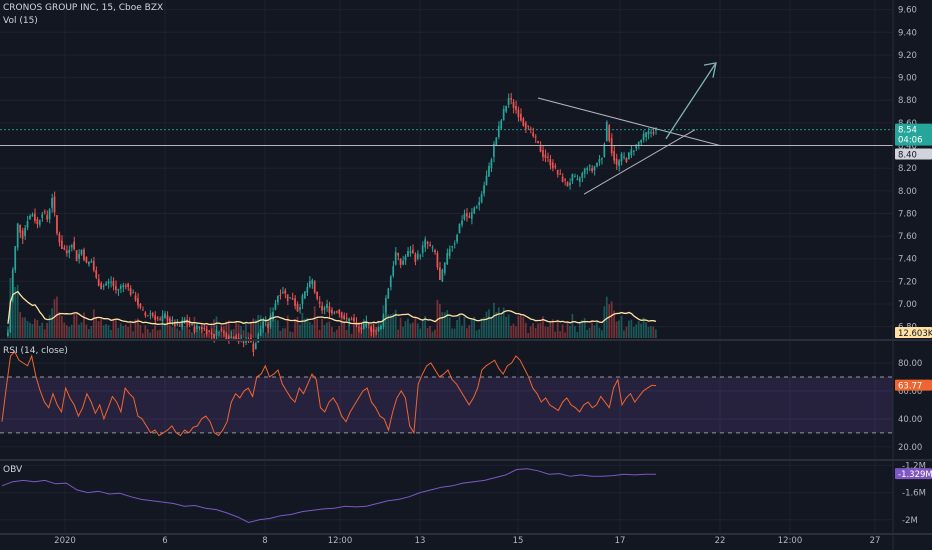 This screenshot has height=550, width=932. What do you see at coordinates (691, 101) in the screenshot?
I see `projection-arrow-line` at bounding box center [691, 101].